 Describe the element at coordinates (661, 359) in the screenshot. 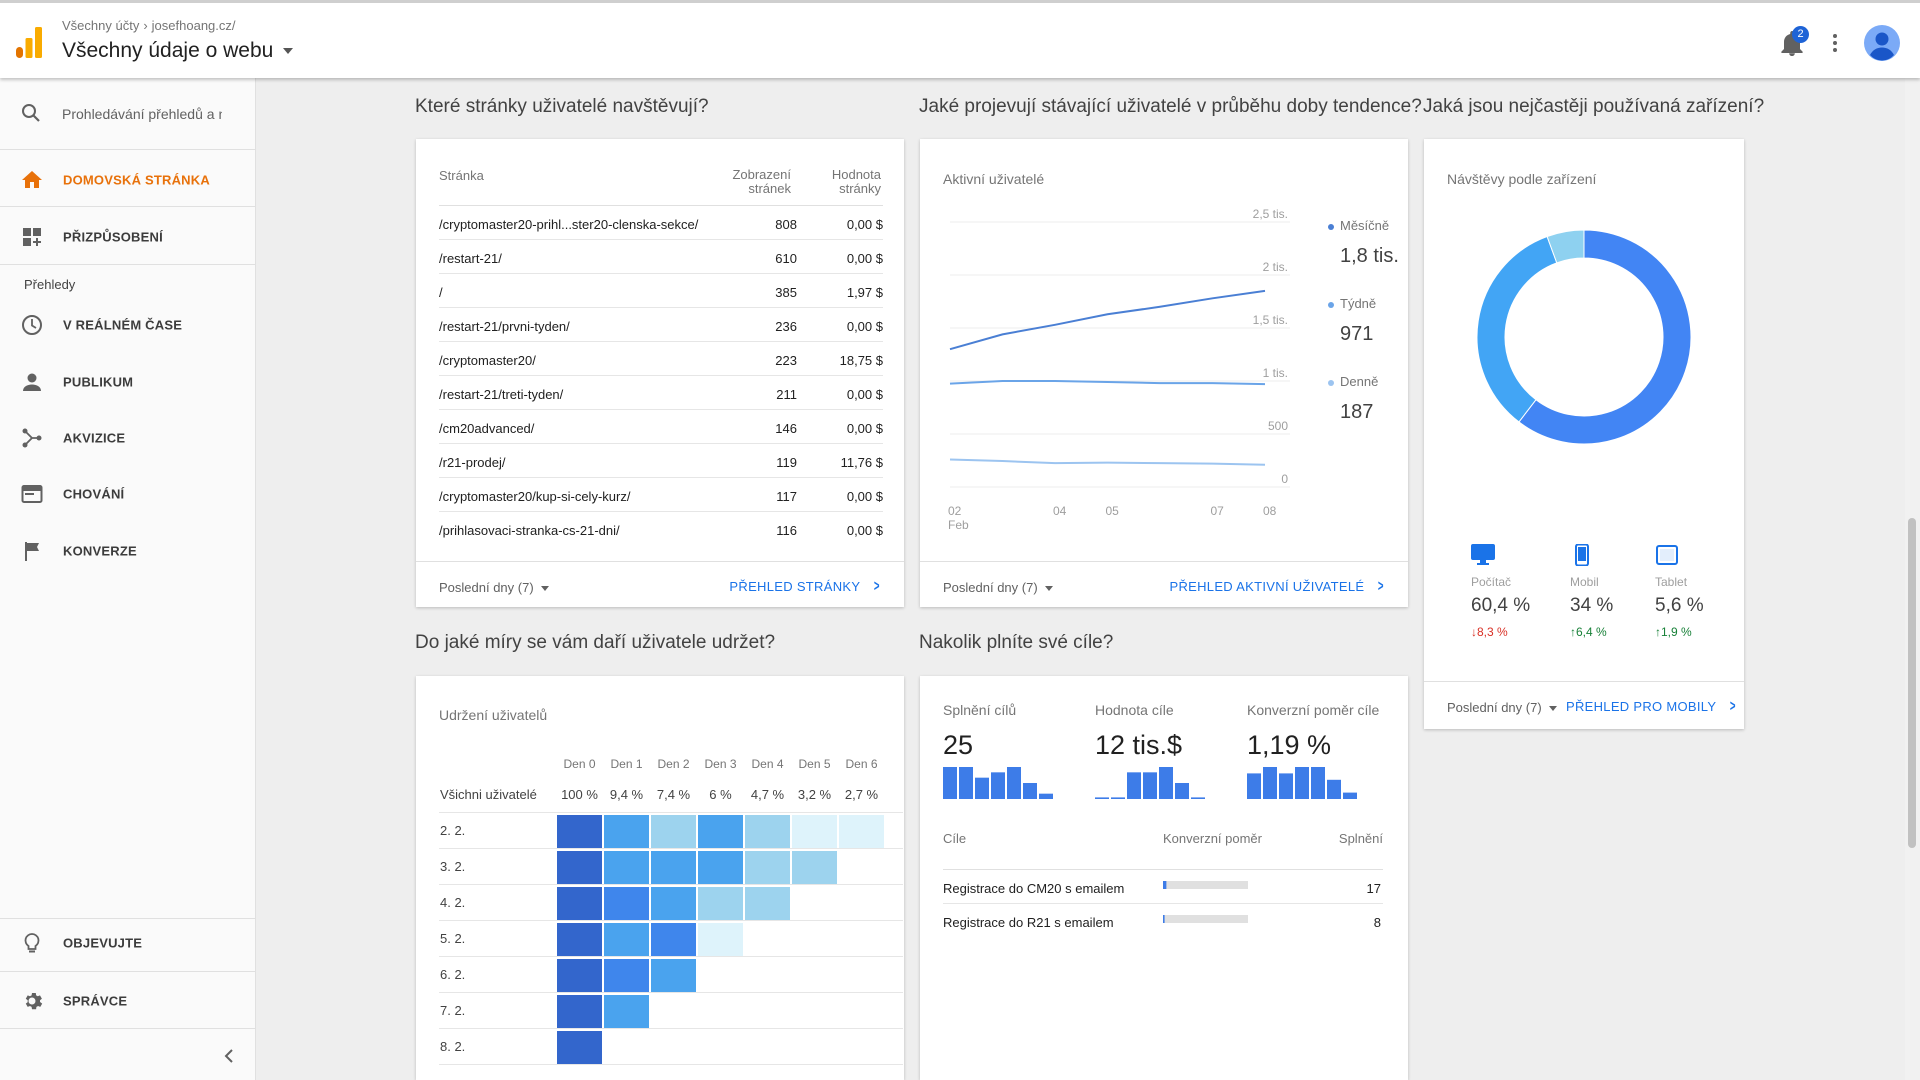

I see `table-row: /cryptomaster20/223 18,75 $` at that location.